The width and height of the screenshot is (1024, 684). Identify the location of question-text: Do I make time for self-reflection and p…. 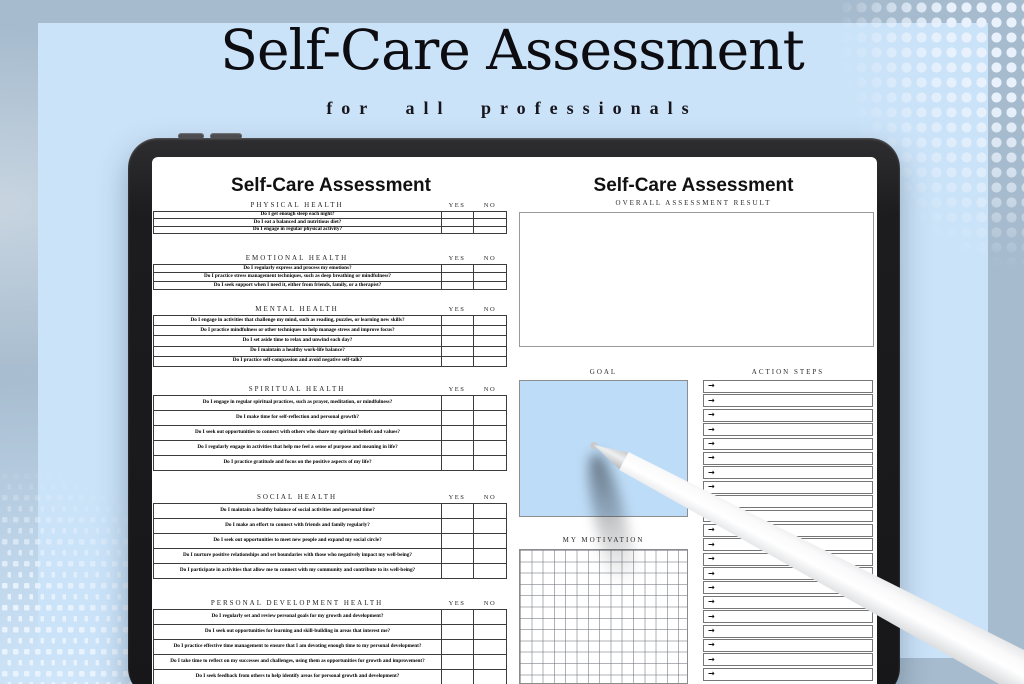
(298, 418).